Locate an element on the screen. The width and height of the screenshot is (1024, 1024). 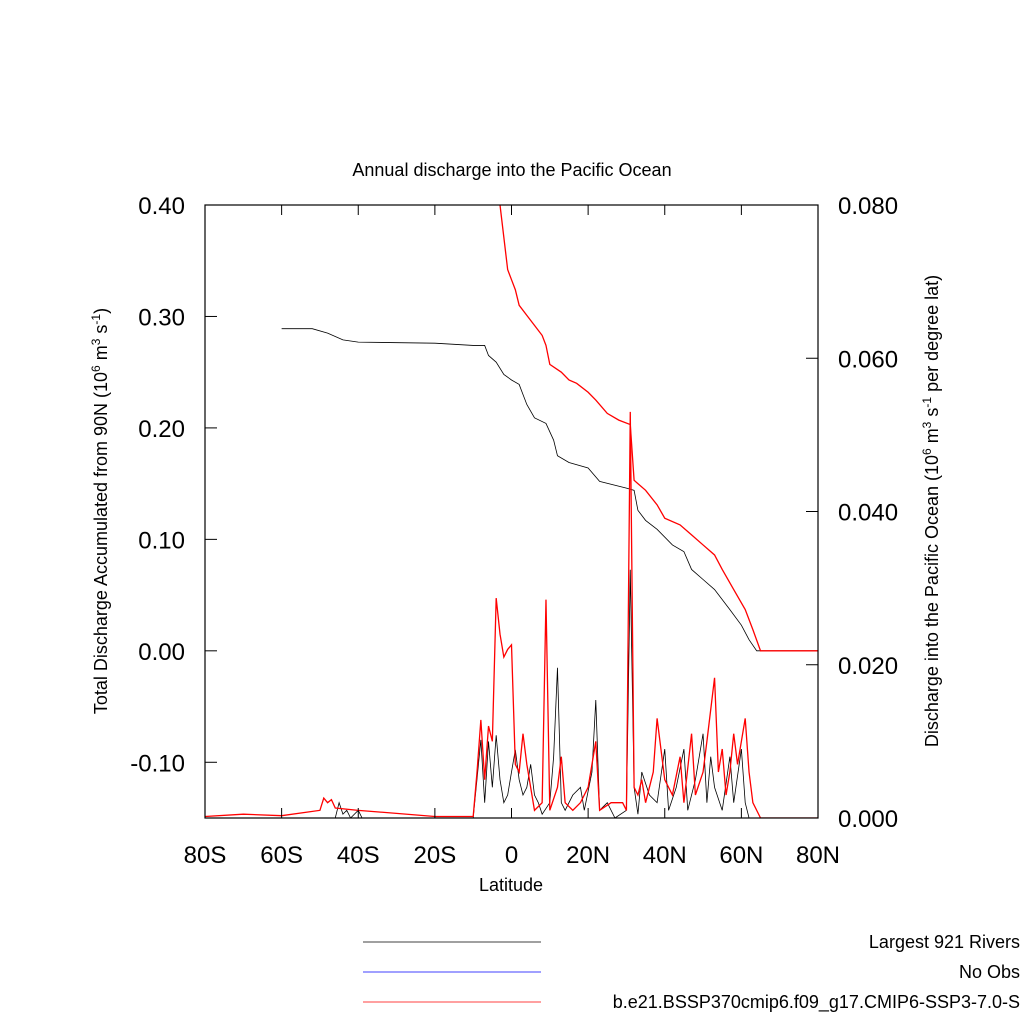
y2-tick-label: 0.000 is located at coordinates (868, 819).